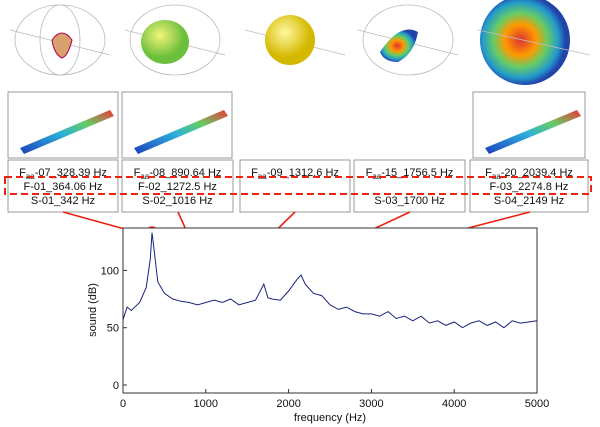 The image size is (600, 427). Describe the element at coordinates (409, 201) in the screenshot. I see `mode-label: S-03_1700 Hz` at that location.